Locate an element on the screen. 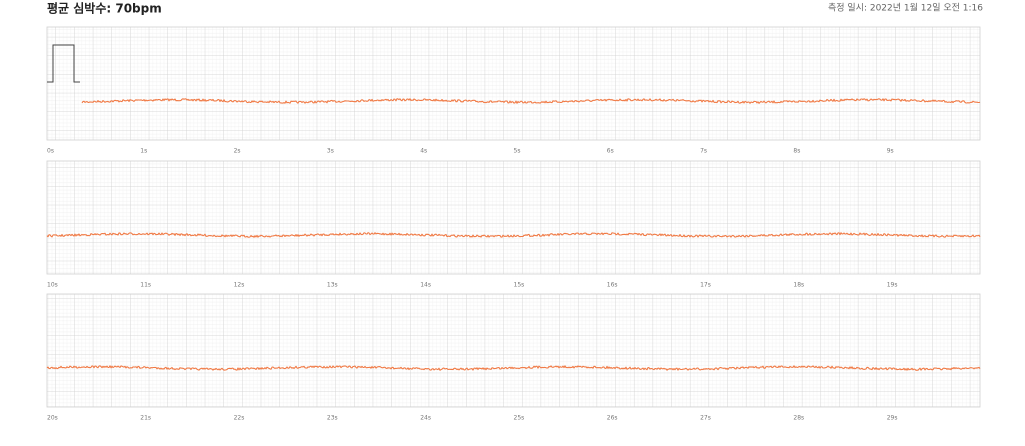 This screenshot has width=1025, height=446. time-label: 17s is located at coordinates (705, 285).